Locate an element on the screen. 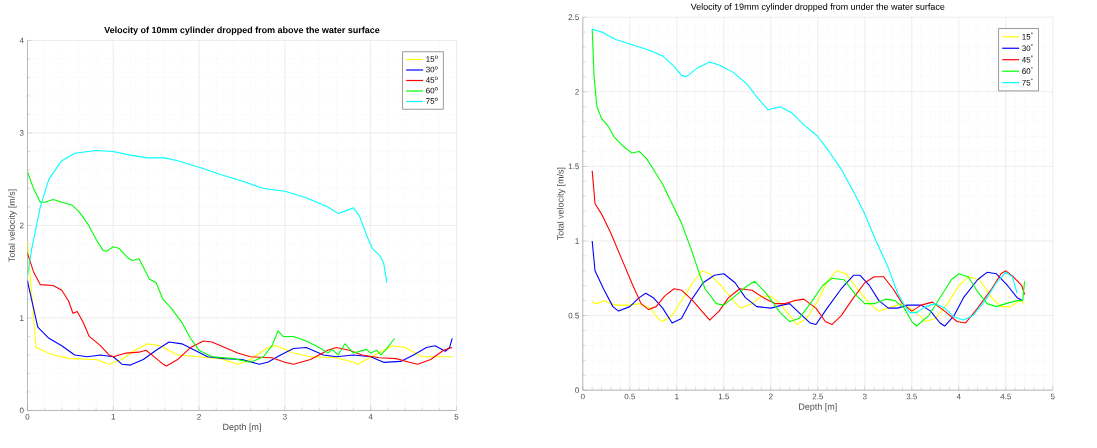 The width and height of the screenshot is (1097, 448). chart-title: Velocity of 19mm cylinder dropped from under the water surface is located at coordinates (817, 7).